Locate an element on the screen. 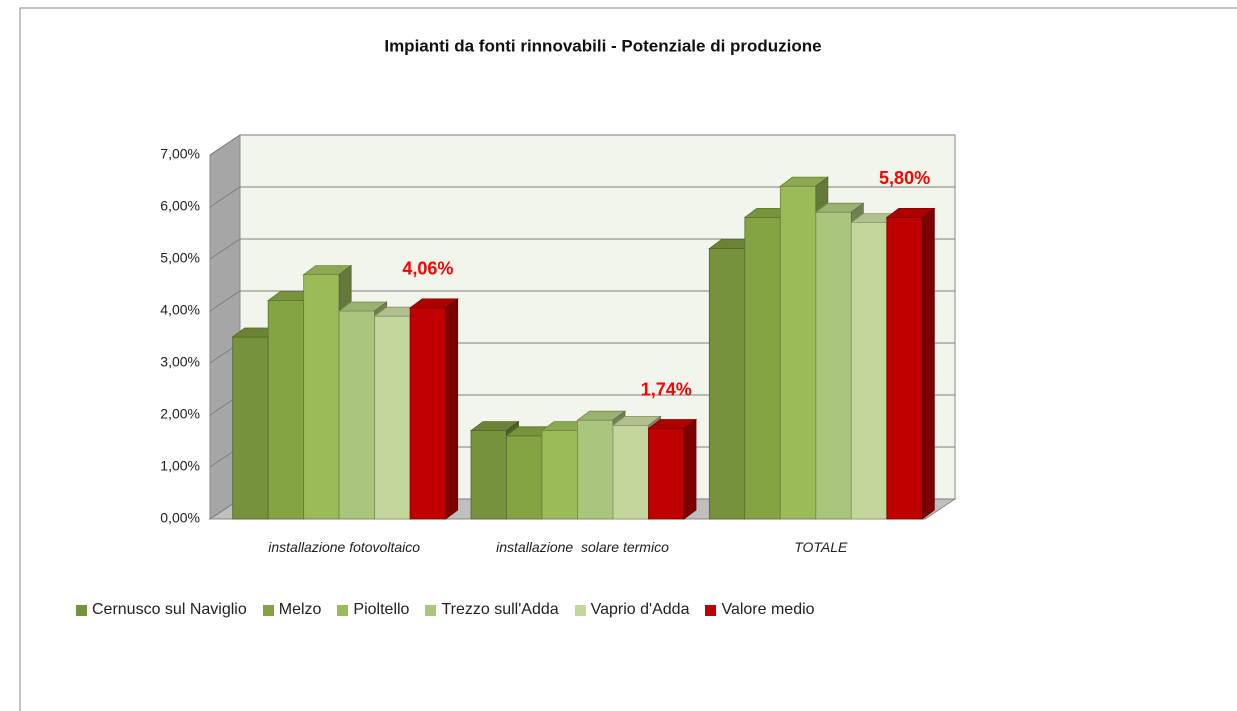 This screenshot has width=1237, height=711. y-tick-label: 1,00% is located at coordinates (180, 466).